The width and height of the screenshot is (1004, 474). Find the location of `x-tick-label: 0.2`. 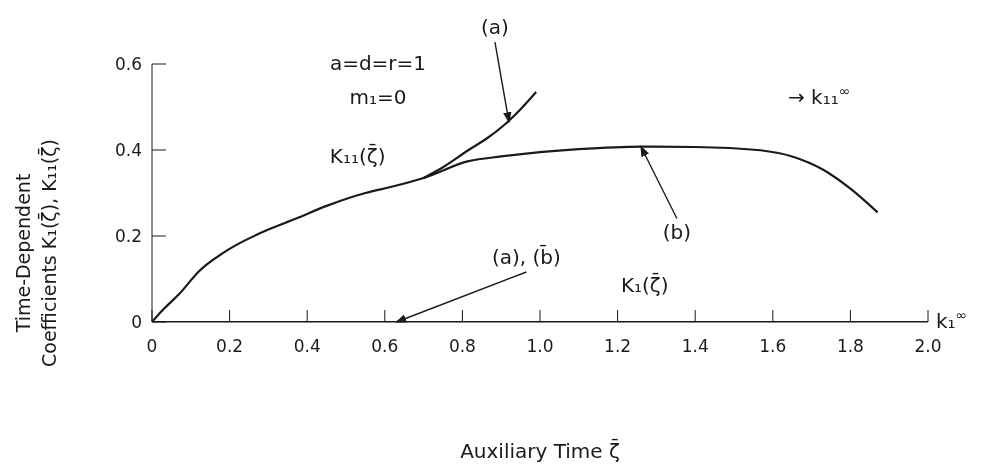

x-tick-label: 0.2 is located at coordinates (230, 346).